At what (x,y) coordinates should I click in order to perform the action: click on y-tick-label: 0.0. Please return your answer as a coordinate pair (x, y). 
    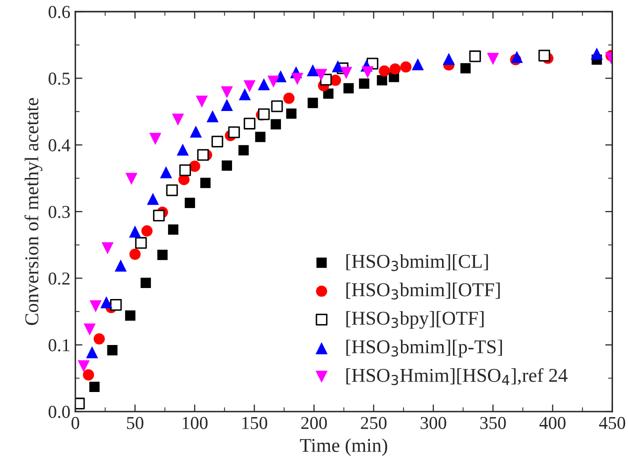
    Looking at the image, I should click on (59, 412).